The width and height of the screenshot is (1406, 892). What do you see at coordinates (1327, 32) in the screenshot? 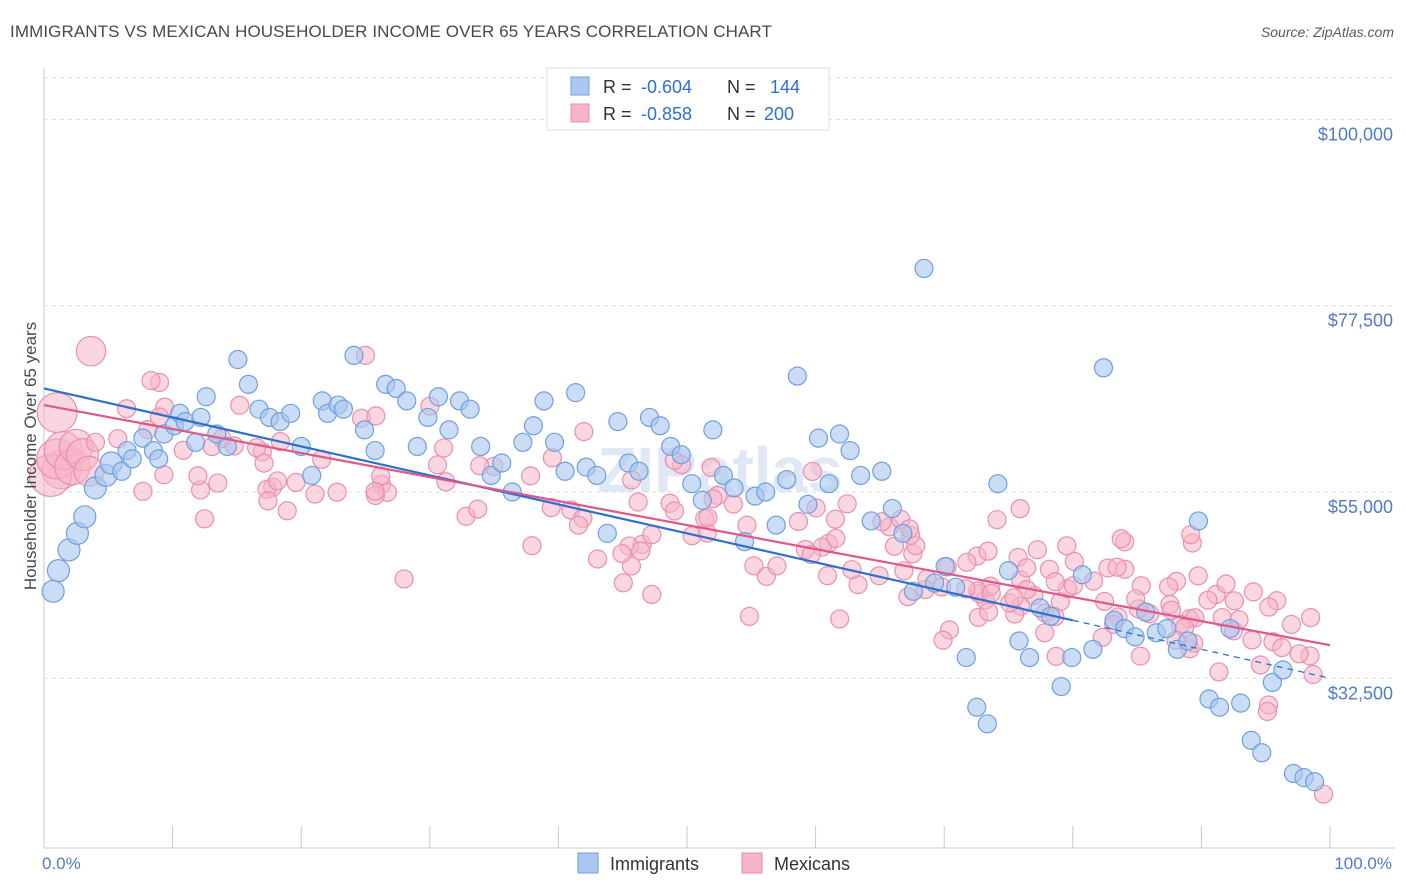
I see `source-label: Source: ZipAtlas.com` at bounding box center [1327, 32].